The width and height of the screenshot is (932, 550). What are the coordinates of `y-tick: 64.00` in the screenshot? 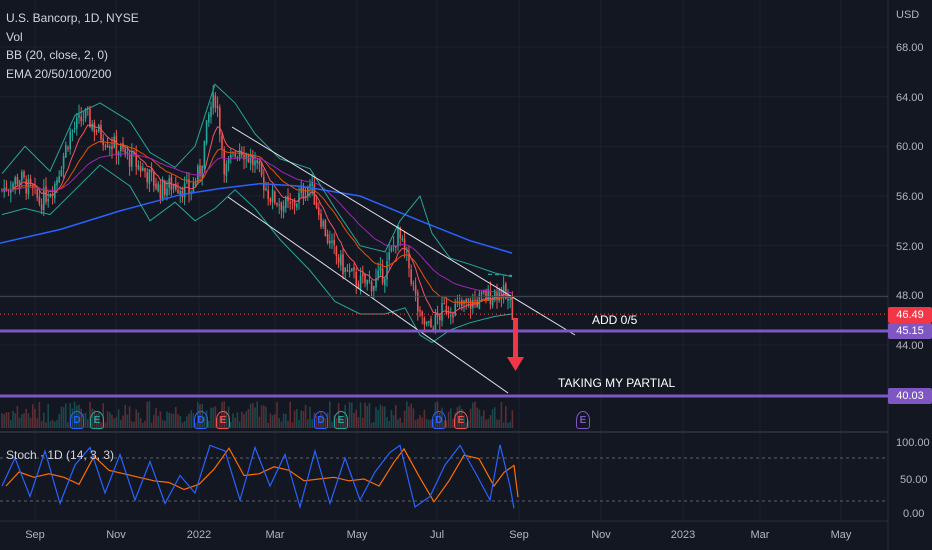 It's located at (910, 98).